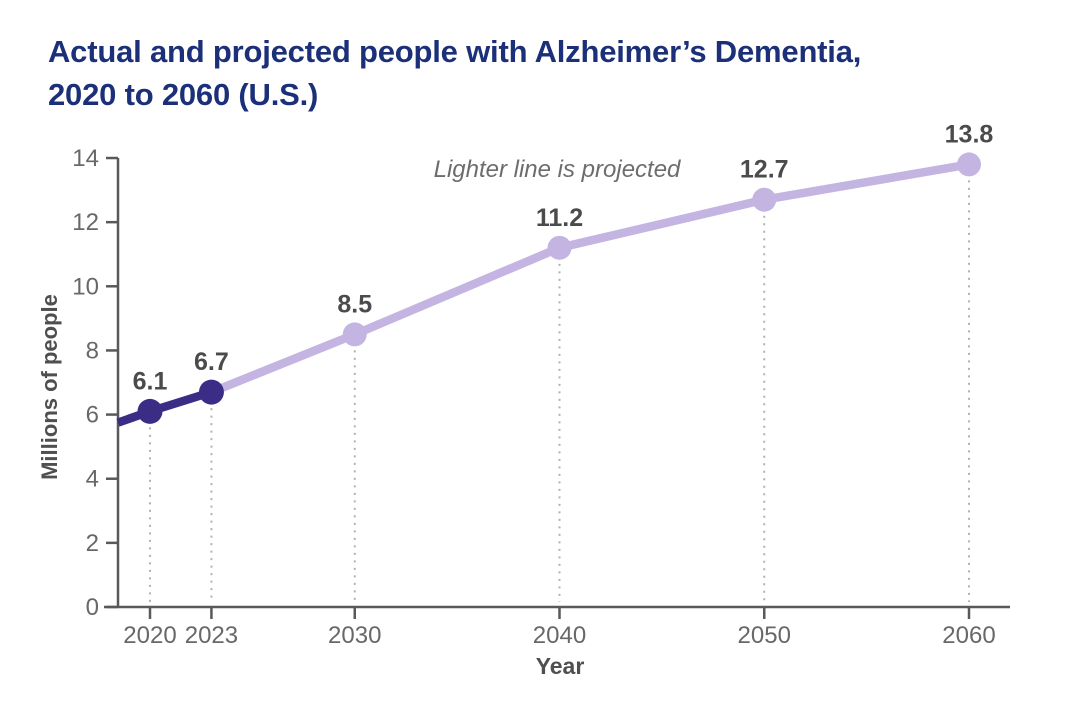 This screenshot has width=1080, height=720. What do you see at coordinates (764, 635) in the screenshot?
I see `x-tick-label-2050: 2050` at bounding box center [764, 635].